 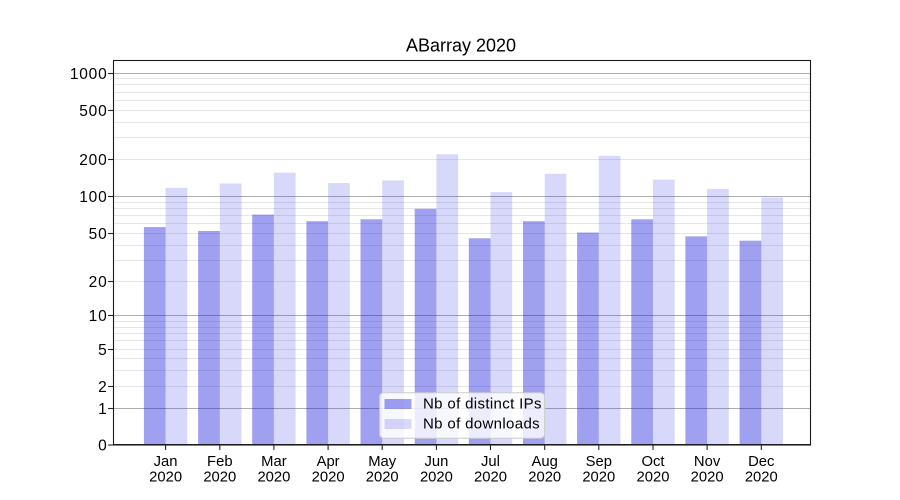 What do you see at coordinates (707, 462) in the screenshot?
I see `svg-text: Nov` at bounding box center [707, 462].